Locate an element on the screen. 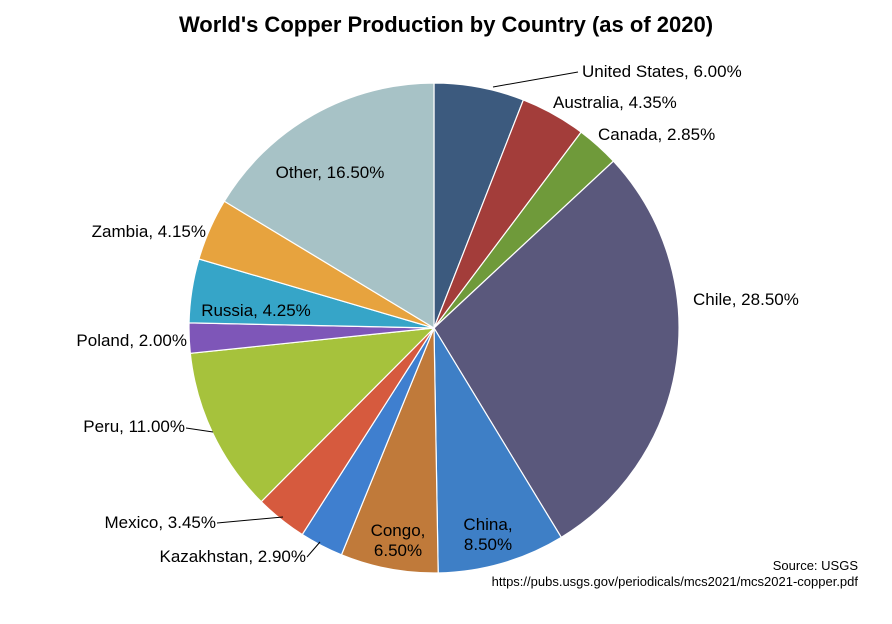 Image resolution: width=892 pixels, height=624 pixels. slice-label-congo: Congo, 6.50% is located at coordinates (398, 540).